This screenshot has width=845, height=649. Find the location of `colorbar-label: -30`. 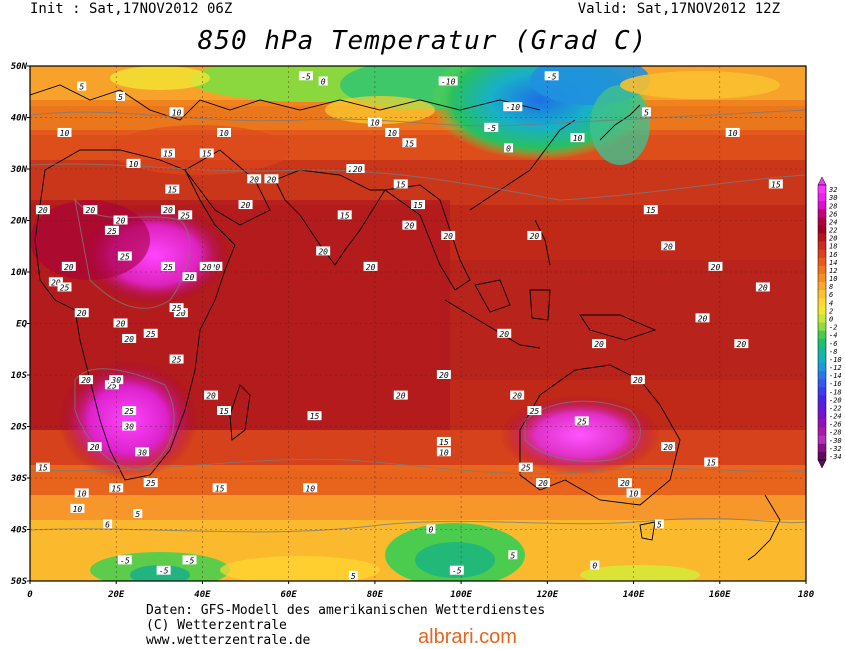

colorbar-label: -30 is located at coordinates (835, 441).